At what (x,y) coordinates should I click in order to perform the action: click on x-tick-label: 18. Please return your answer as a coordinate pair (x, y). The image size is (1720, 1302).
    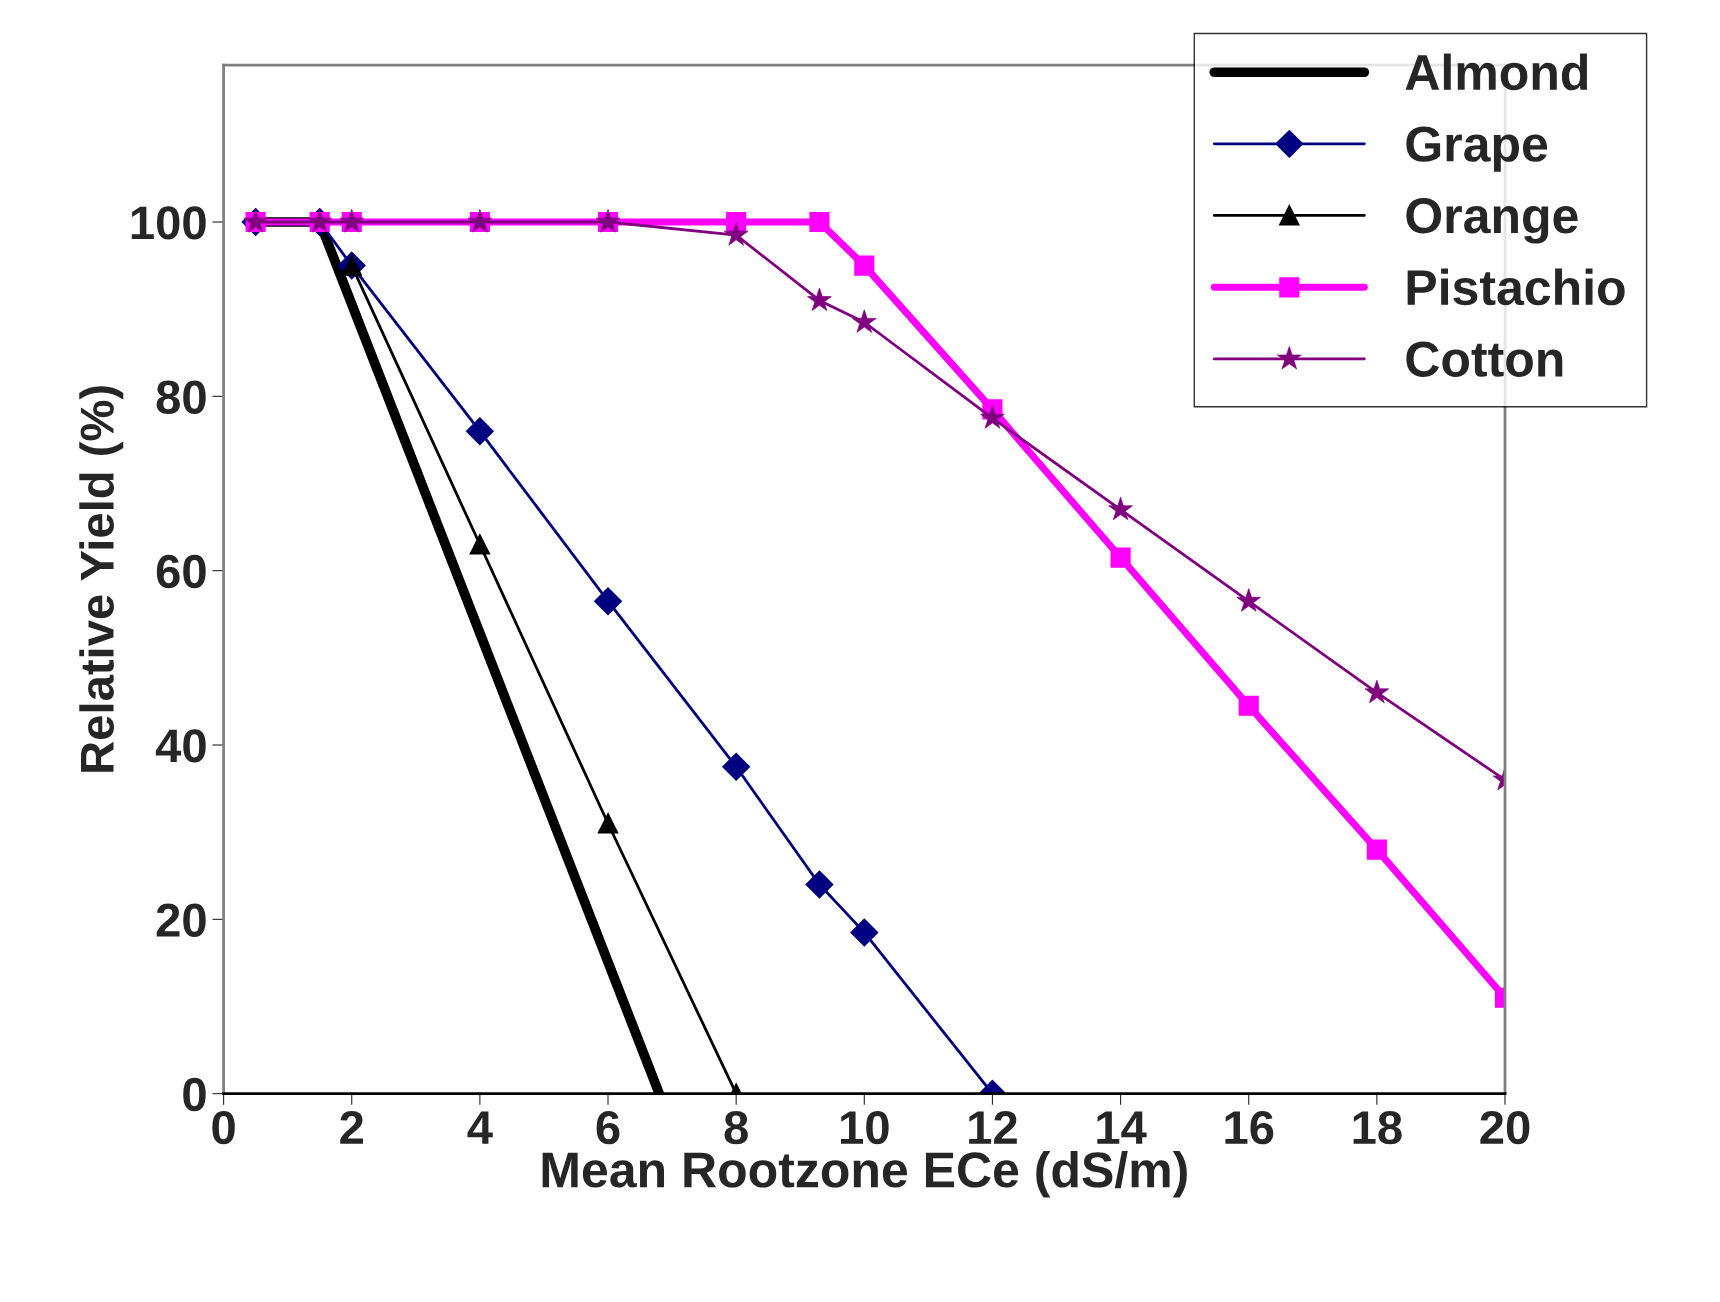
    Looking at the image, I should click on (1377, 1127).